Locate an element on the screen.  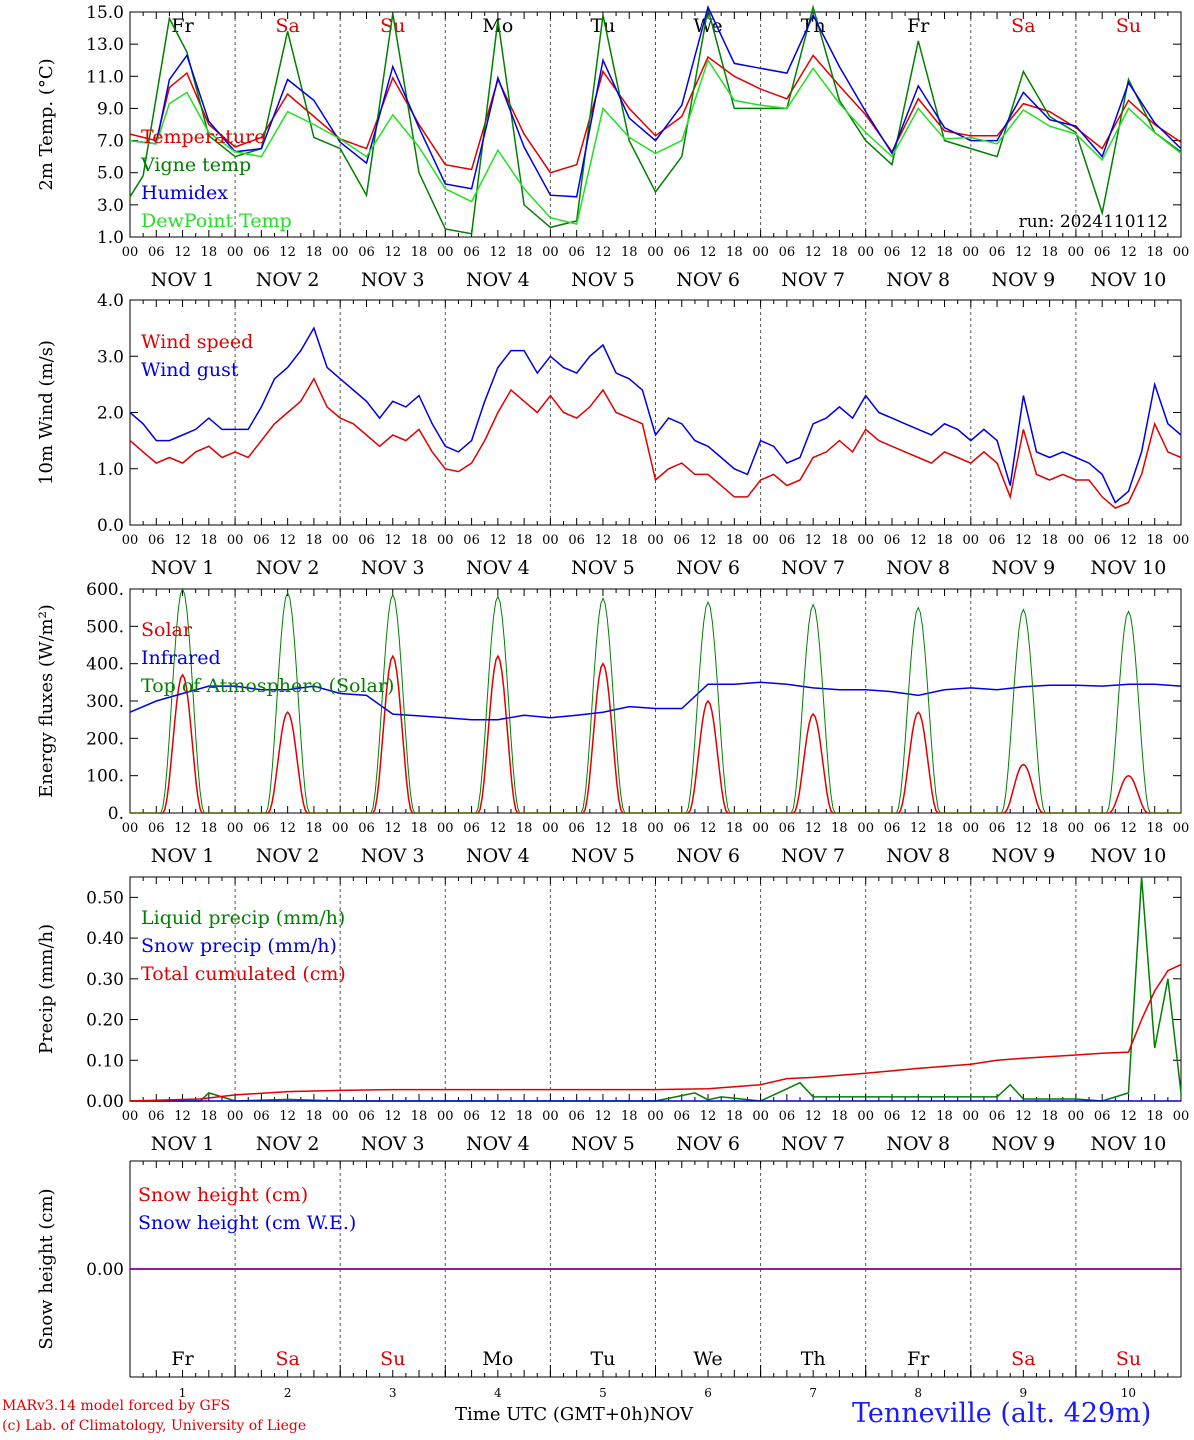
day-number-label: 8 is located at coordinates (918, 1393).